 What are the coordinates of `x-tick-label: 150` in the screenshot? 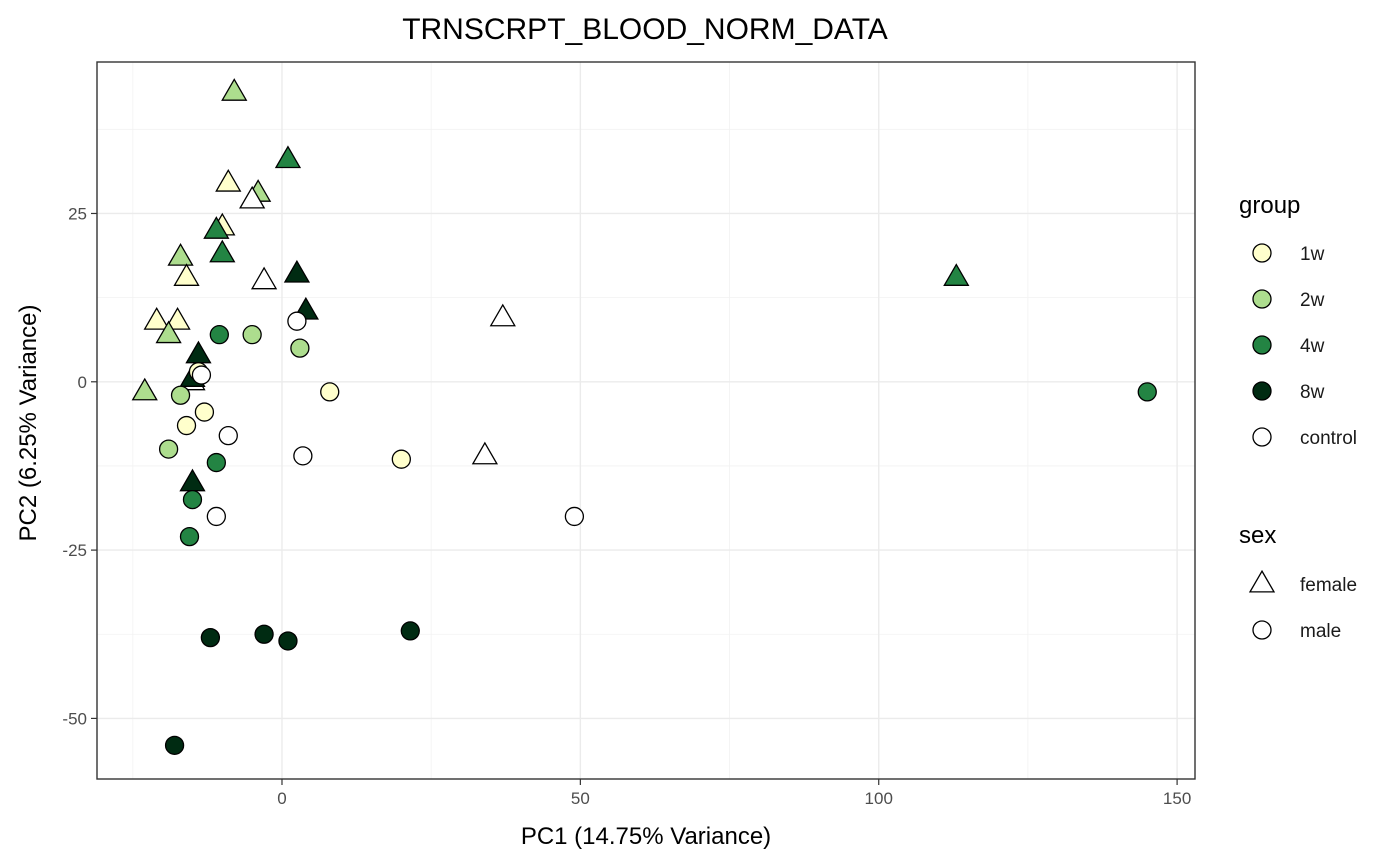 It's located at (1177, 798).